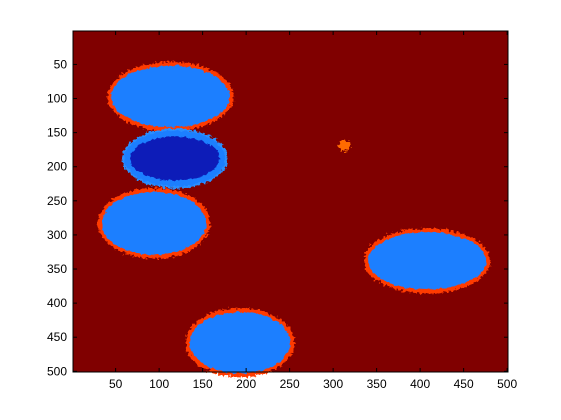 Image resolution: width=561 pixels, height=420 pixels. Describe the element at coordinates (464, 384) in the screenshot. I see `x-tick-label: 450` at that location.